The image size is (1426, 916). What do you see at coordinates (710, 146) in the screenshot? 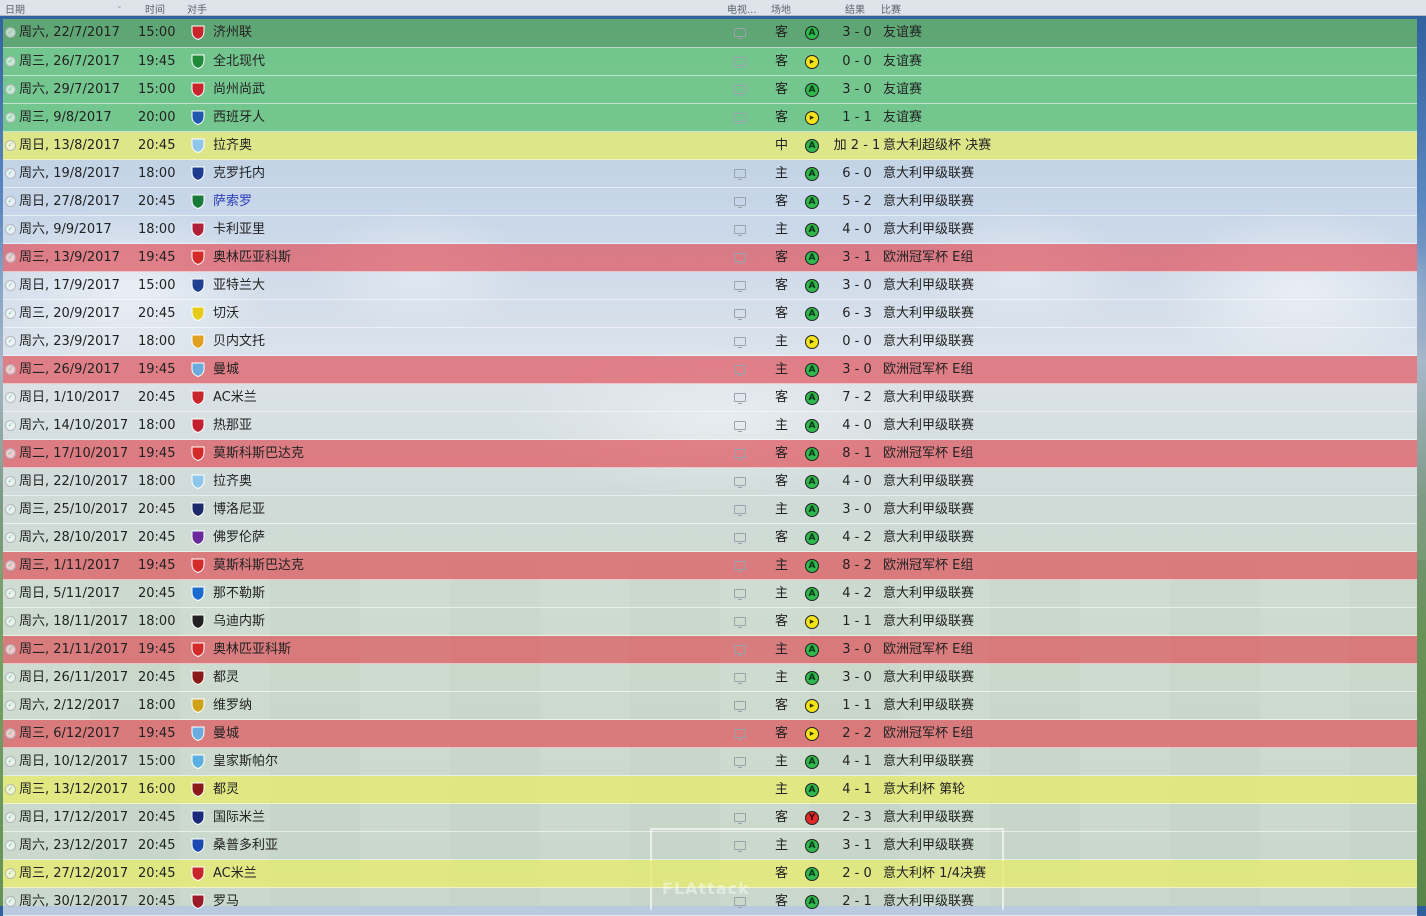
I see `fixture-row: ✓ 周日, 13/8/2017 20:45 拉齐奥 中 A 加 2 - 1 意大利超级杯 决赛` at bounding box center [710, 146].